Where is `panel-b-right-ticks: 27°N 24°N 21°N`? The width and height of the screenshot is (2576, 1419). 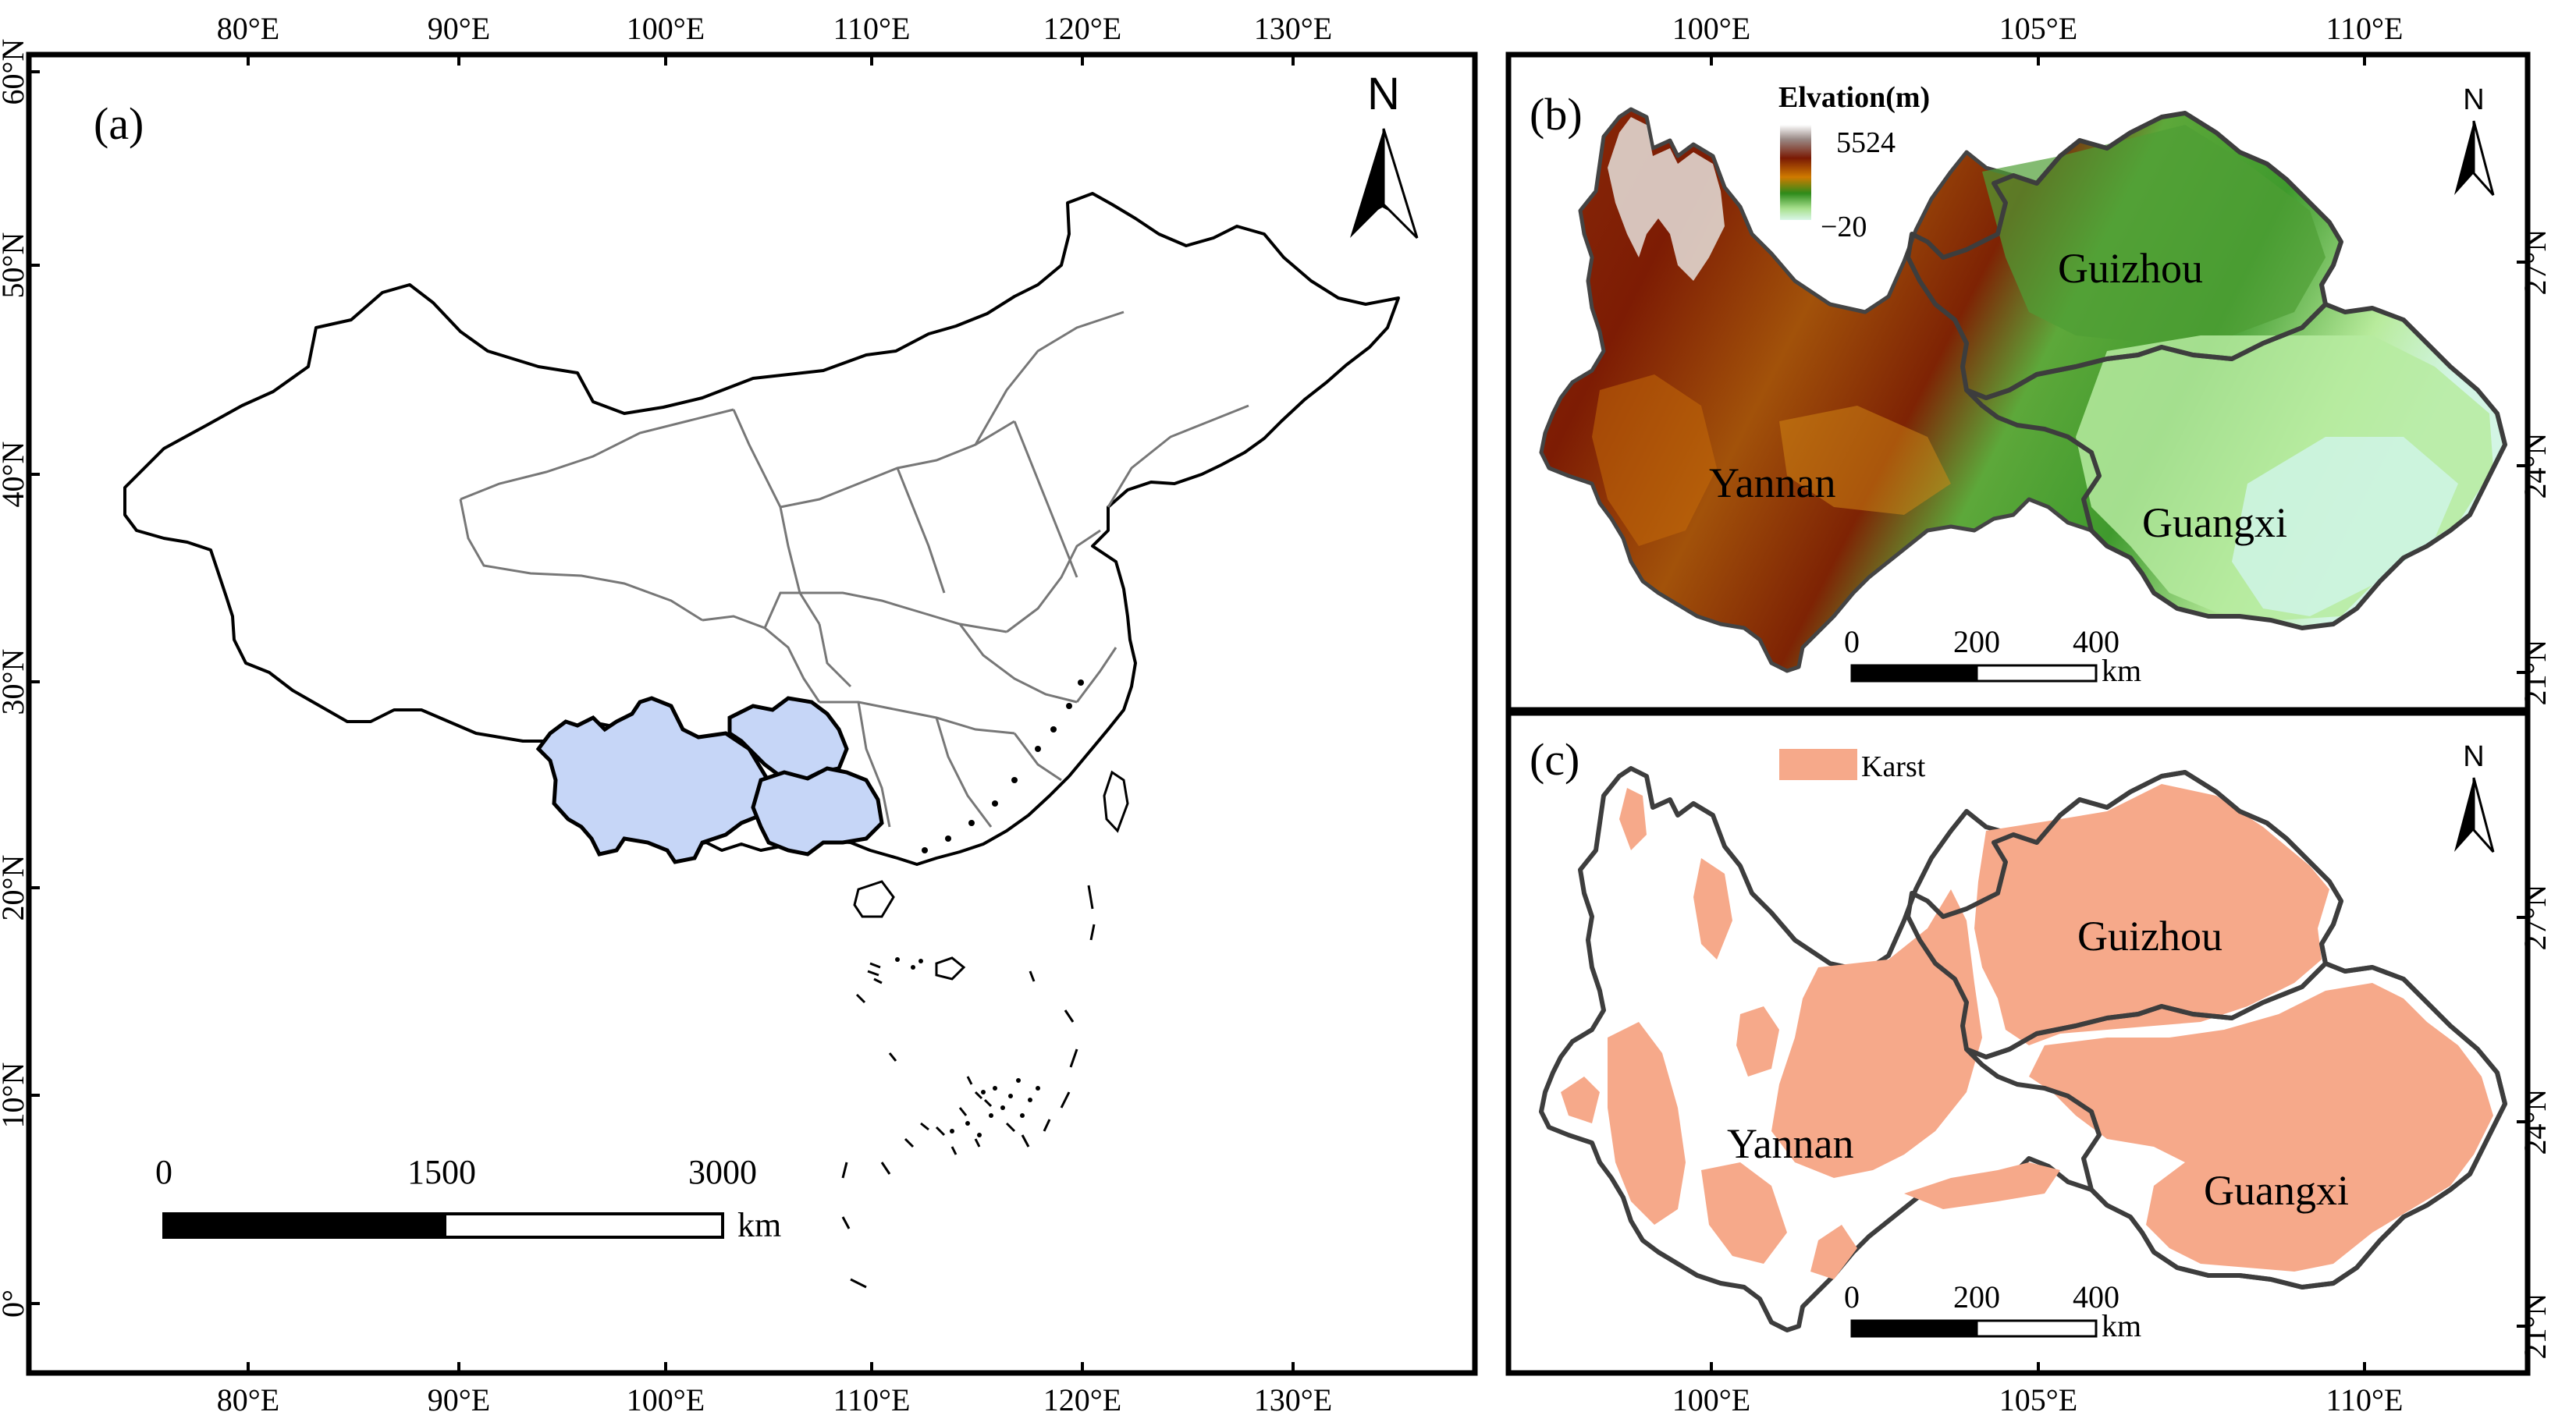
panel-b-right-ticks: 27°N 24°N 21°N is located at coordinates (2535, 467).